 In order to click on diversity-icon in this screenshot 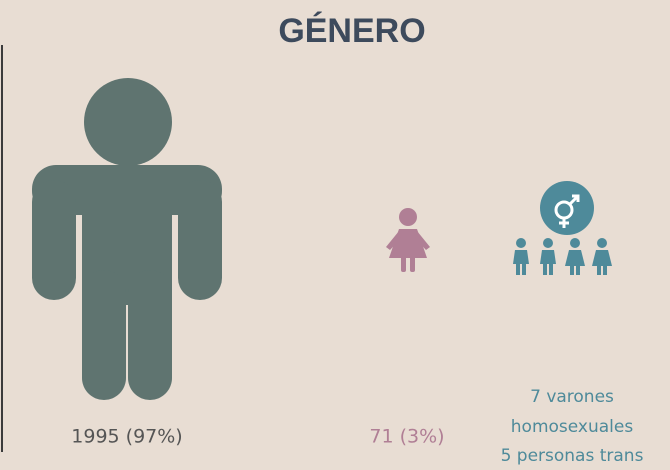, I will do `click(562, 228)`.